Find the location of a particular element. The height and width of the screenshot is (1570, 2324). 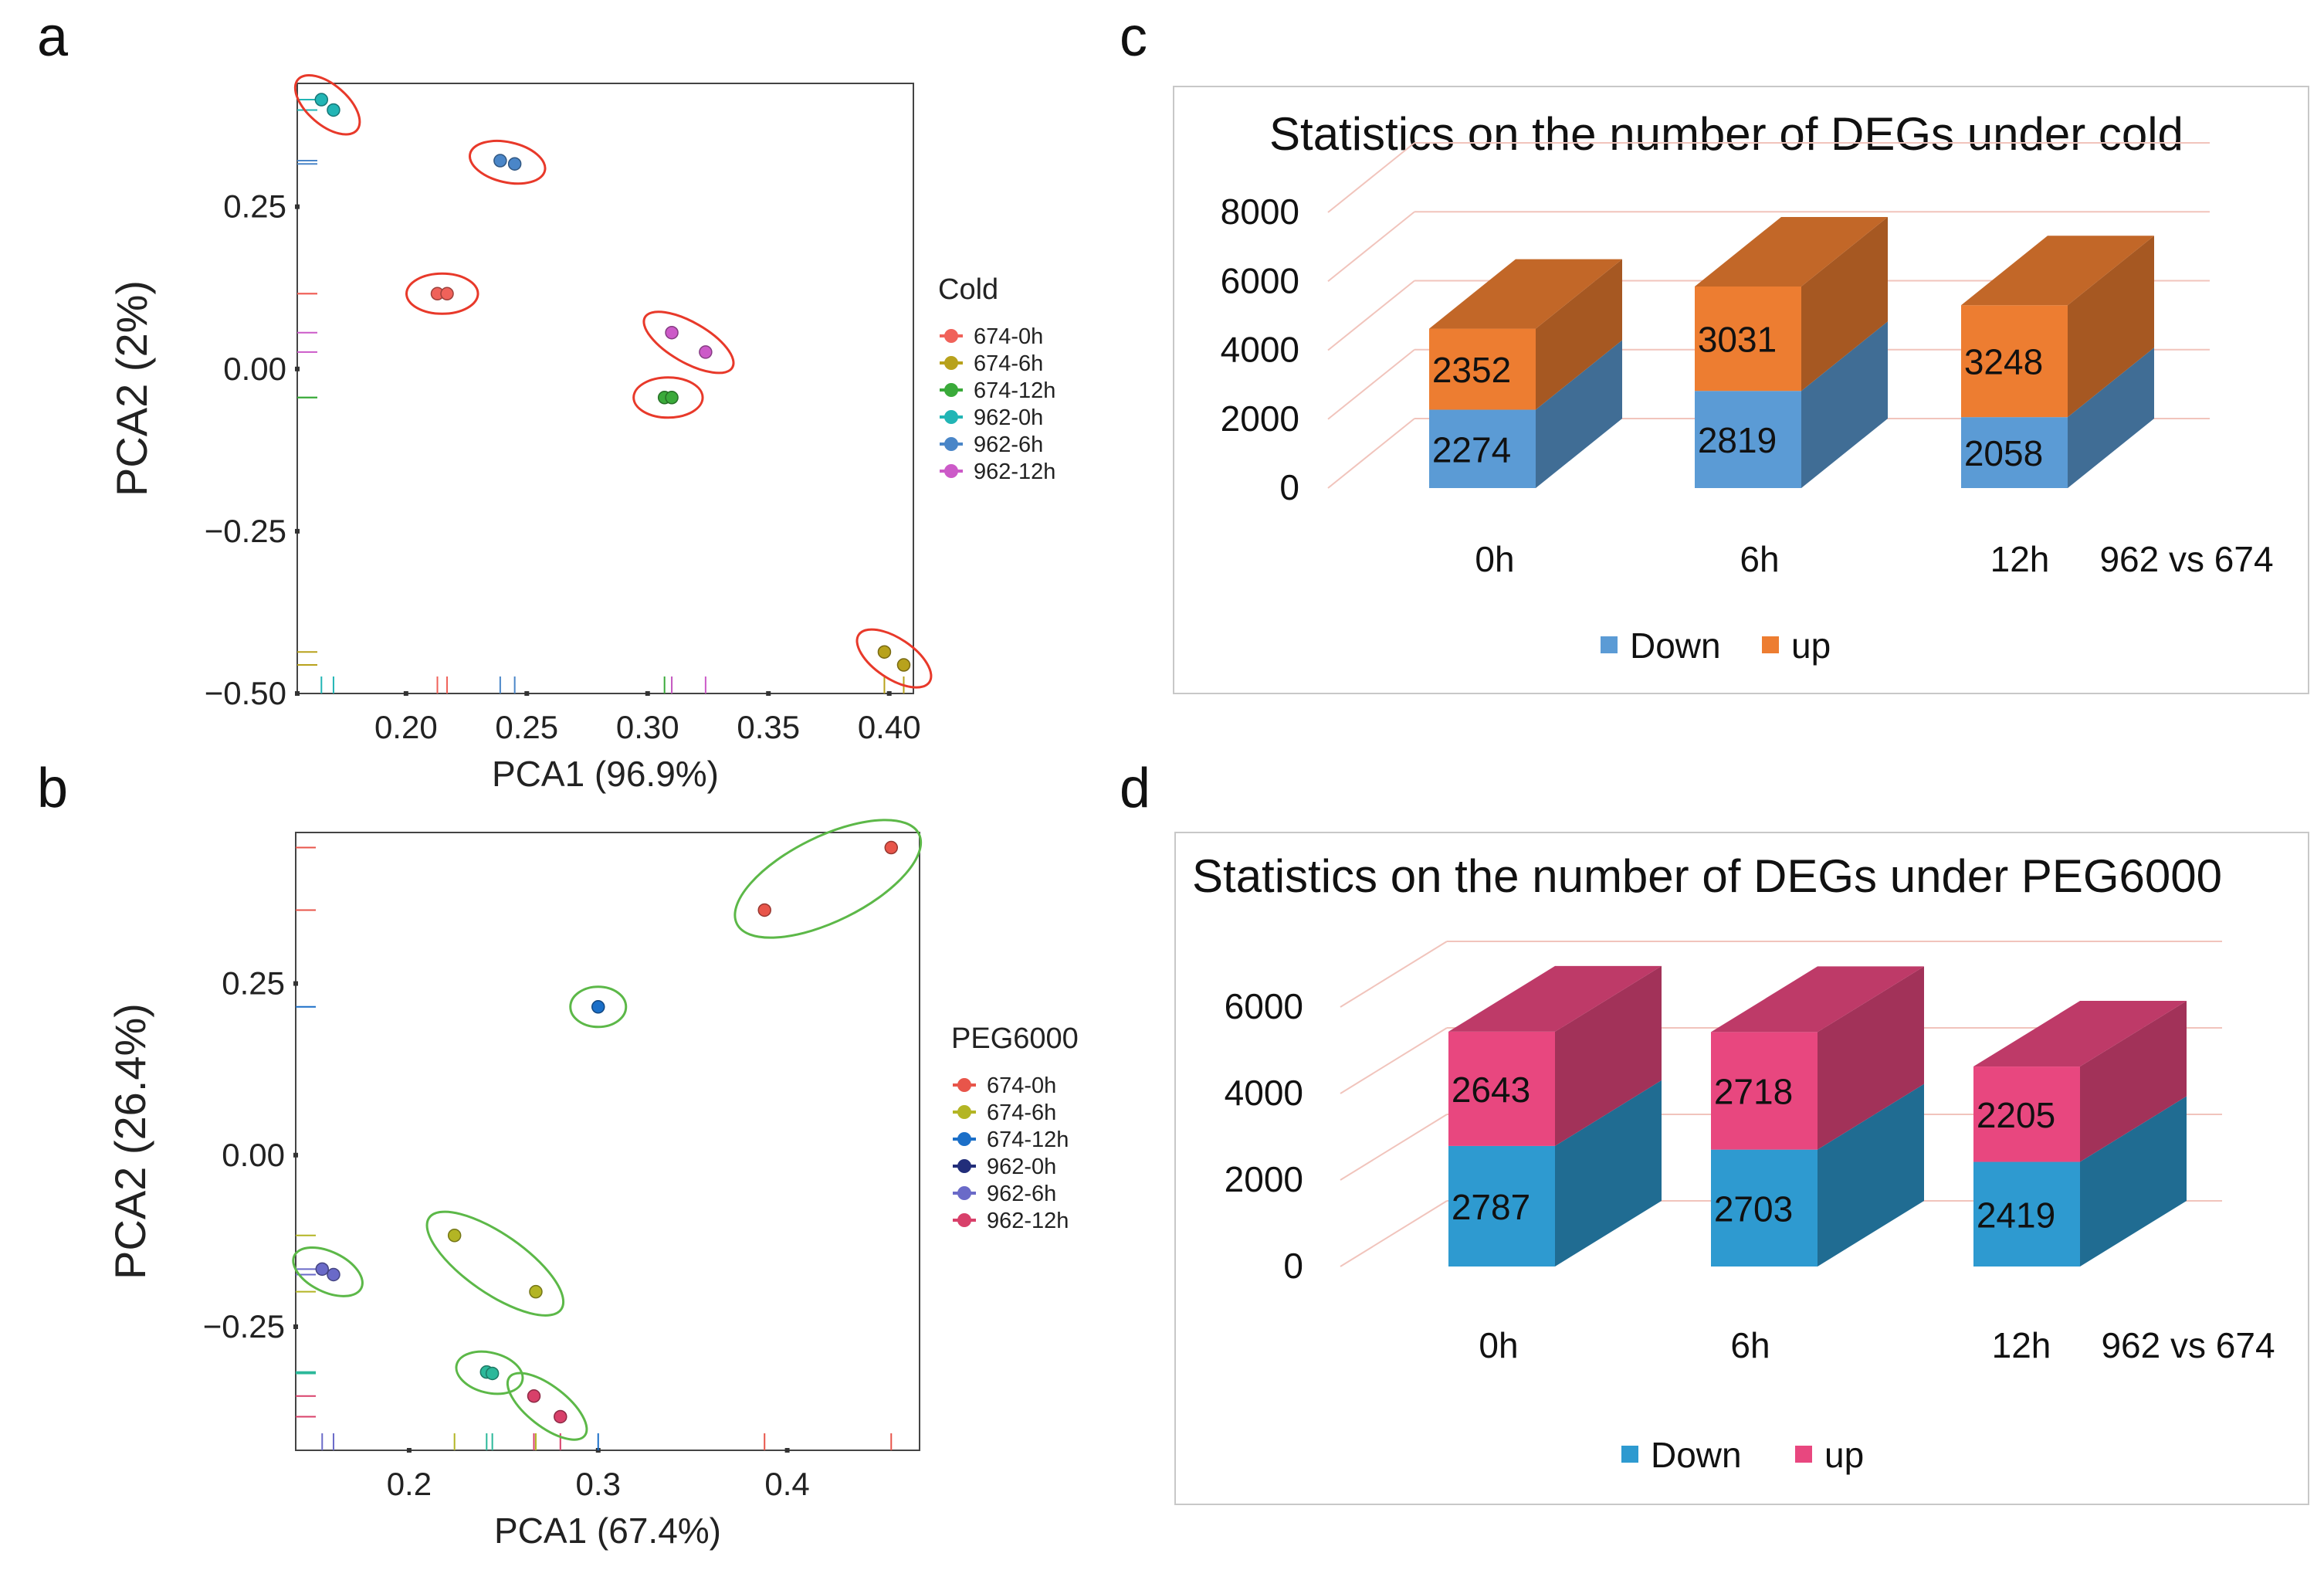

comparison-label: 962 vs 674 is located at coordinates (2186, 559).